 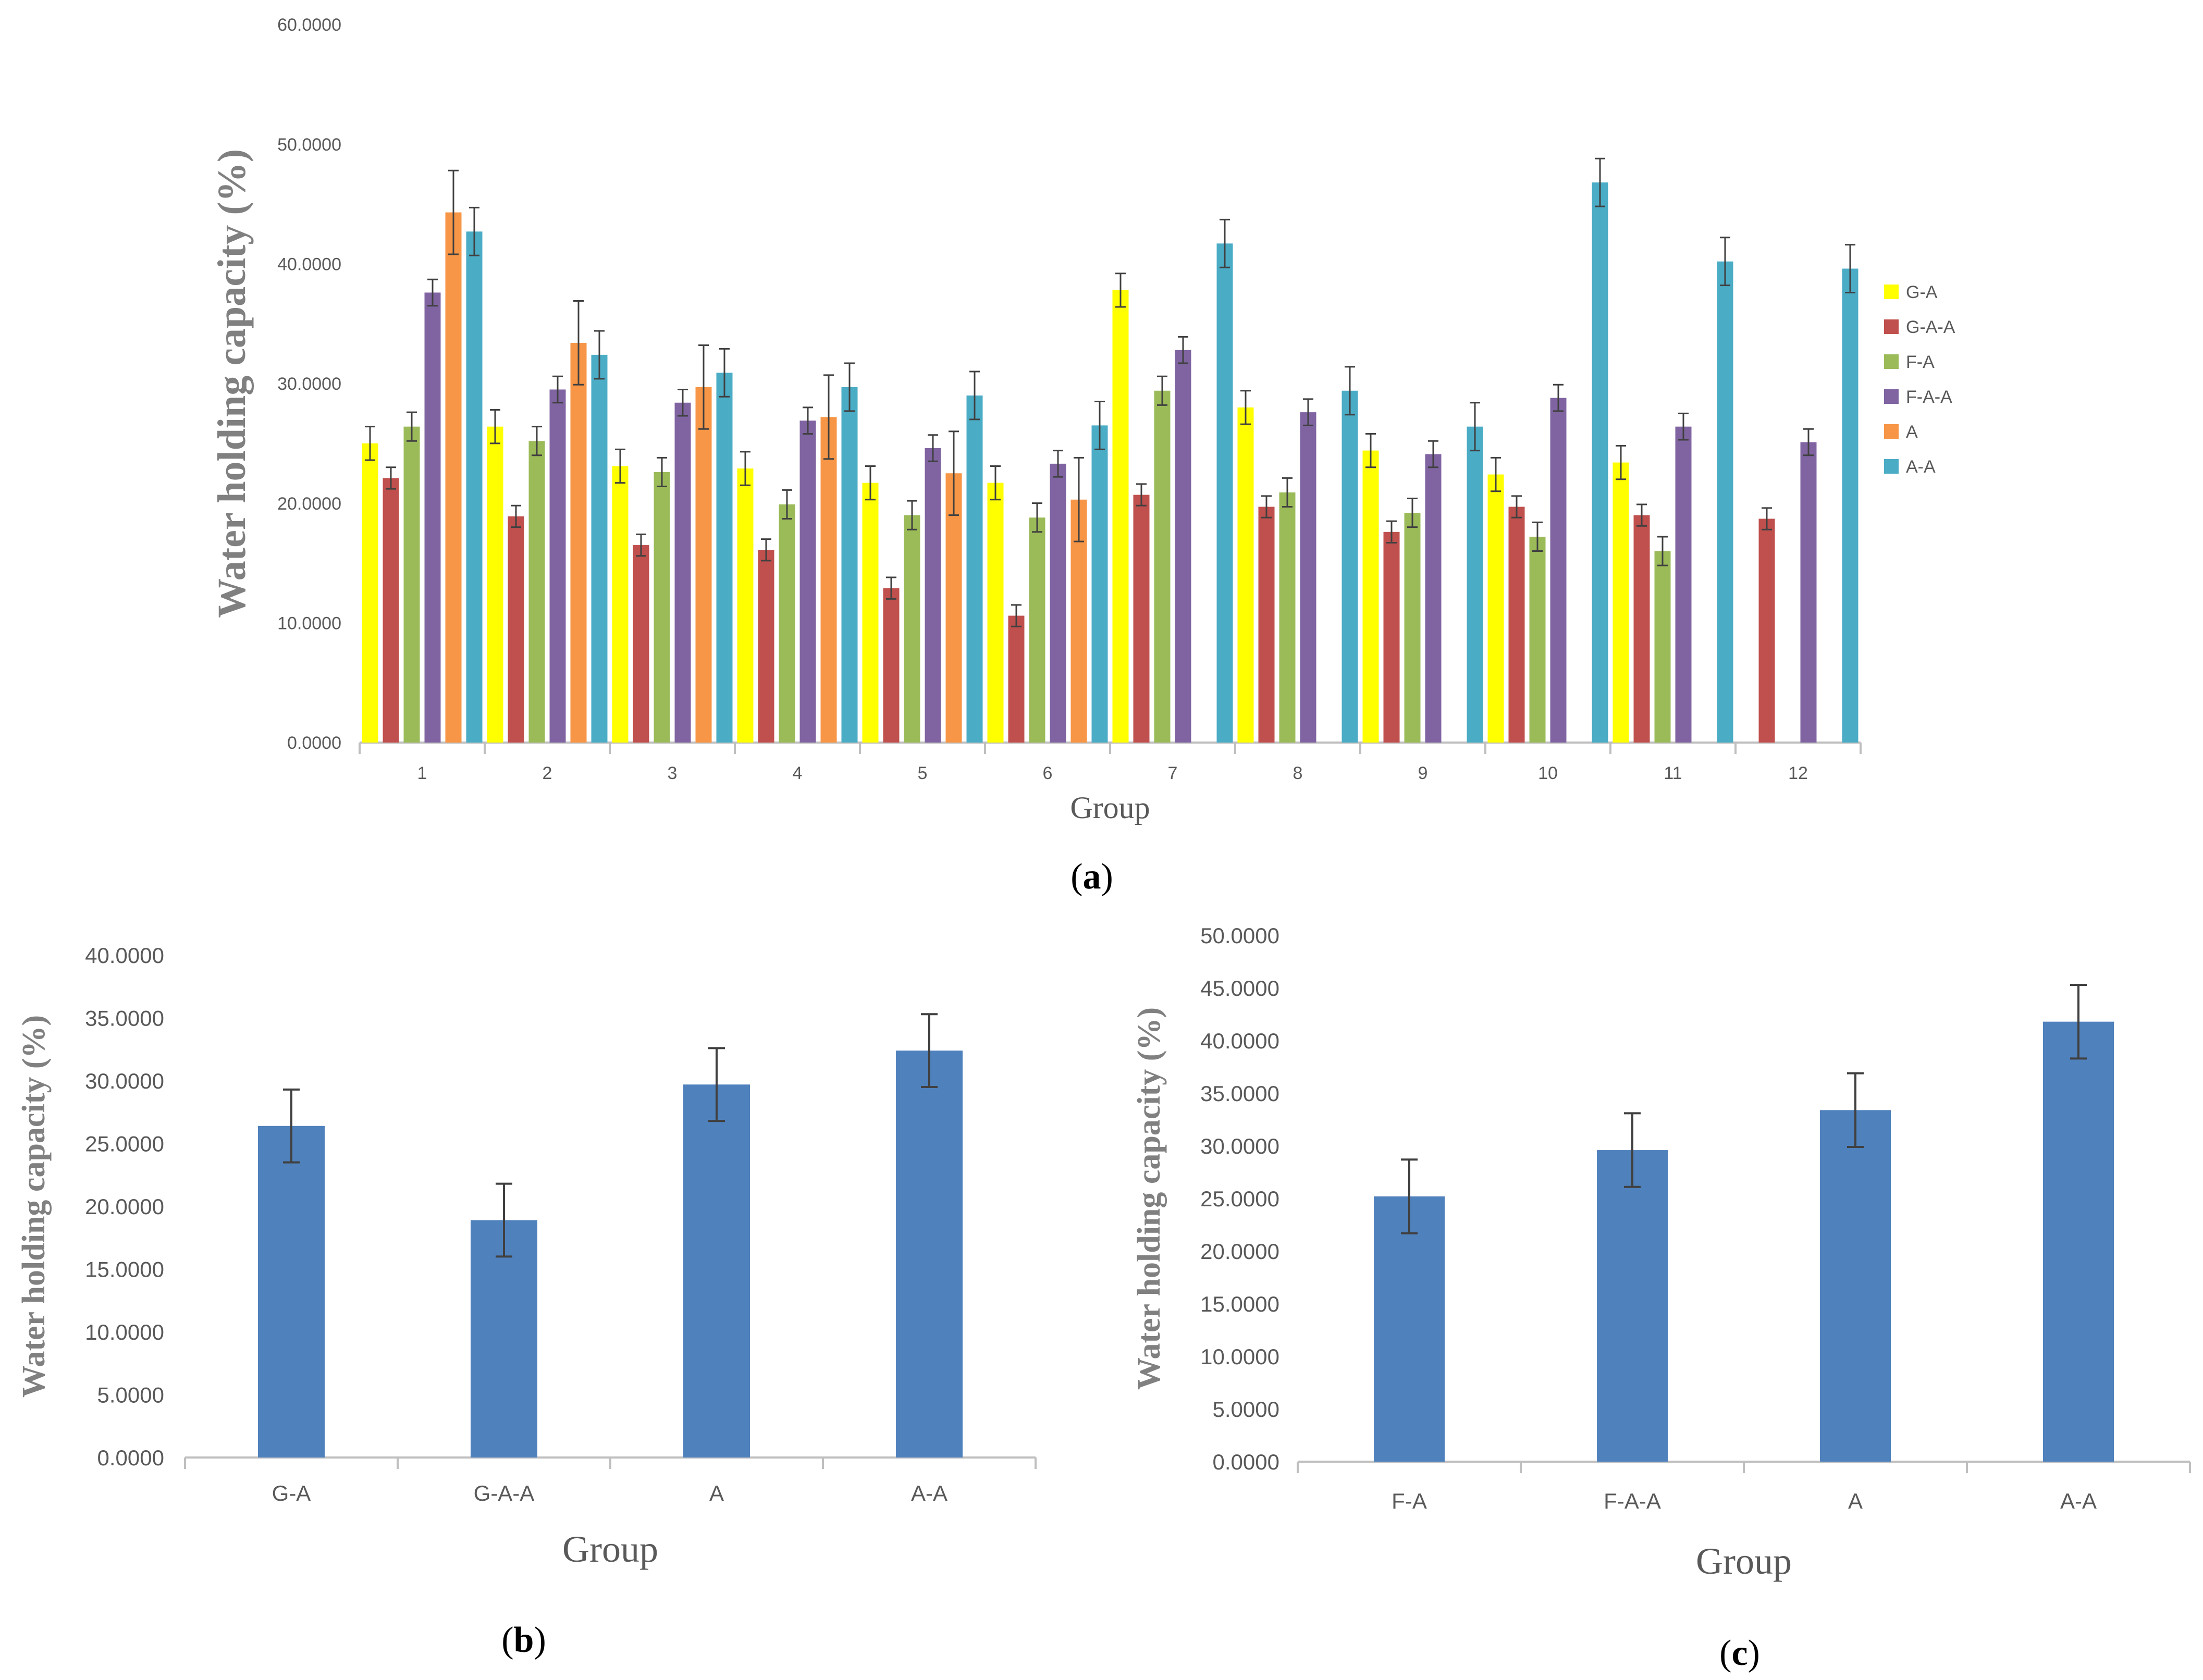 I want to click on bar-water-holding-capacity-g-a-a, so click(x=504, y=1339).